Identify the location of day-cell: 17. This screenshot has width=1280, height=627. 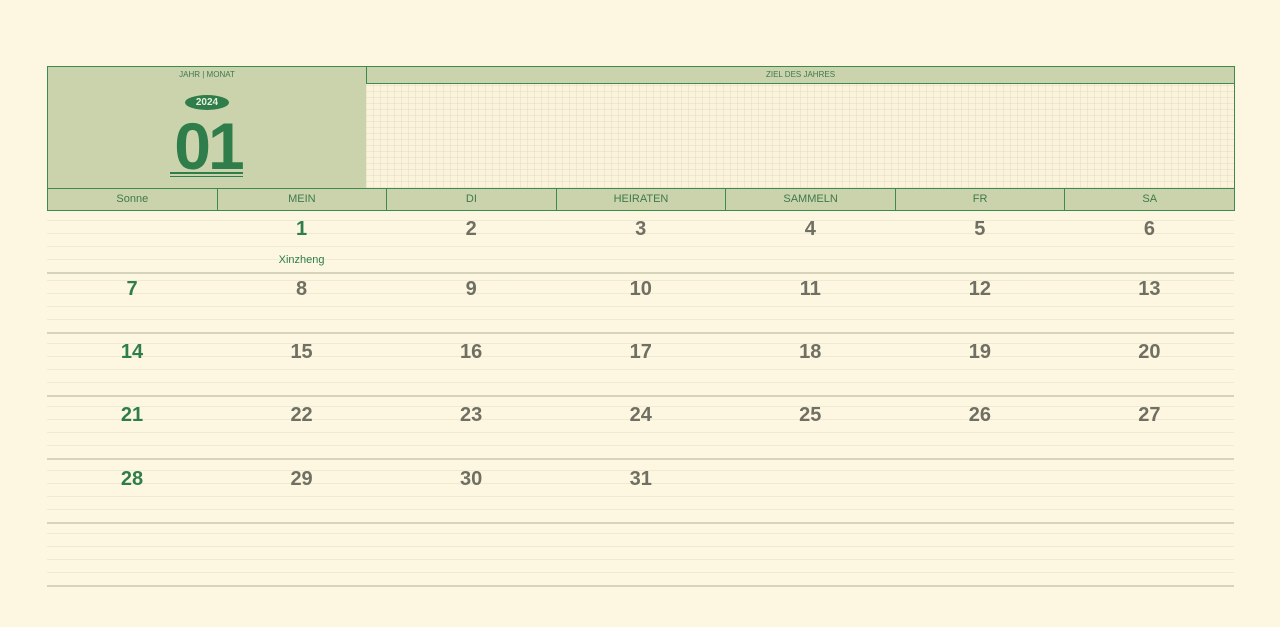
(640, 352).